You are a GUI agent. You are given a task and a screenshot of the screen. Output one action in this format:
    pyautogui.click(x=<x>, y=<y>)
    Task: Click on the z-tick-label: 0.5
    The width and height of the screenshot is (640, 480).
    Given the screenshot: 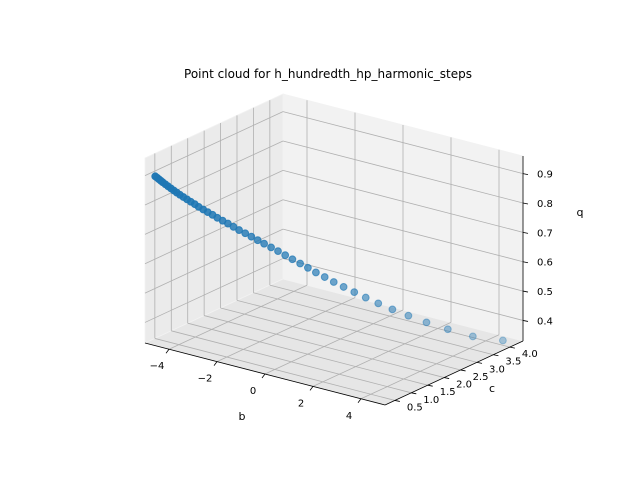 What is the action you would take?
    pyautogui.click(x=545, y=292)
    